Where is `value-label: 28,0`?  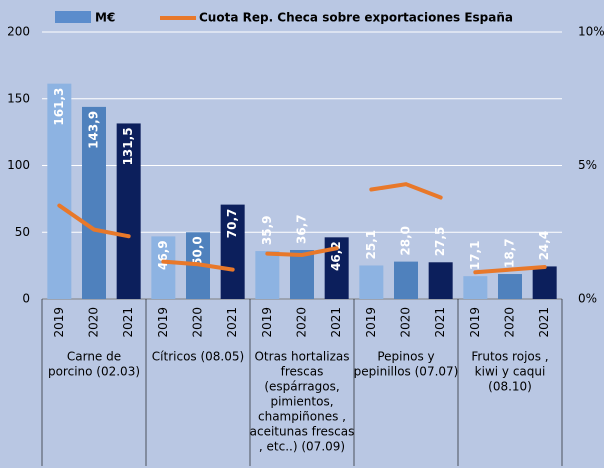 value-label: 28,0 is located at coordinates (406, 241).